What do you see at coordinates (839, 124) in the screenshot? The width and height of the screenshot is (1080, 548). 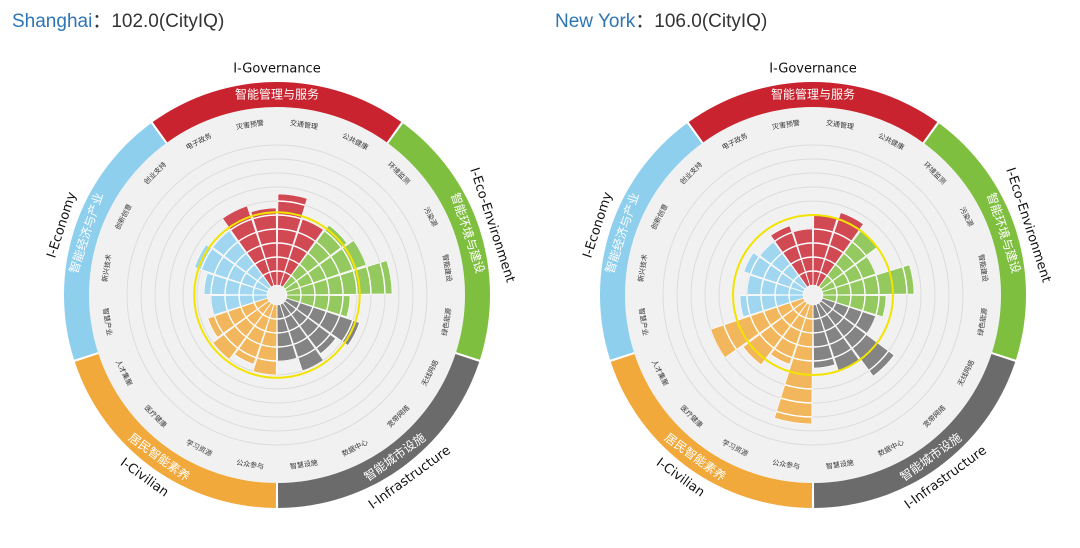 I see `tick-label: 交通管理` at bounding box center [839, 124].